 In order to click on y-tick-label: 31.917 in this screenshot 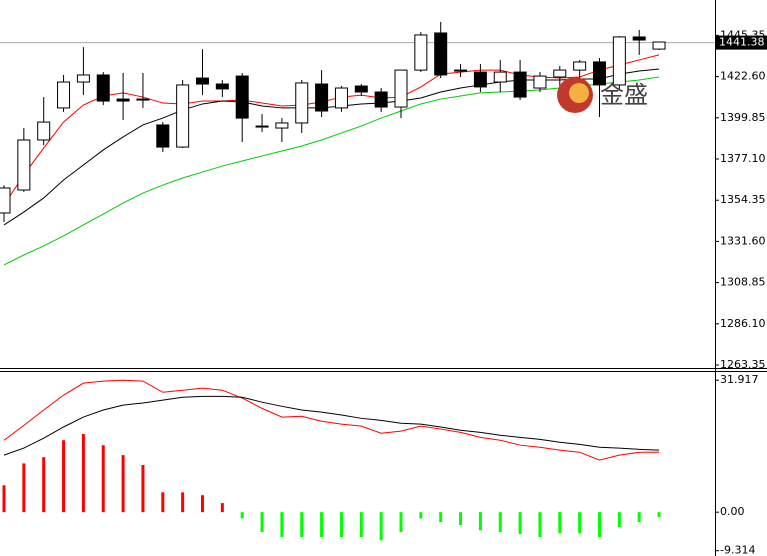, I will do `click(739, 379)`.